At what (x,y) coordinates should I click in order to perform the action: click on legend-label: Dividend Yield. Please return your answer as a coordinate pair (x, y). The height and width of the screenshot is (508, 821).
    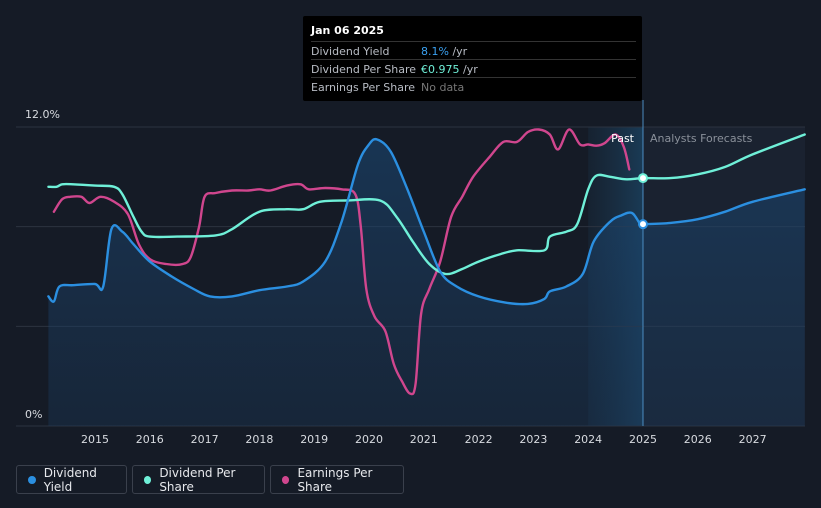
    Looking at the image, I should click on (70, 479).